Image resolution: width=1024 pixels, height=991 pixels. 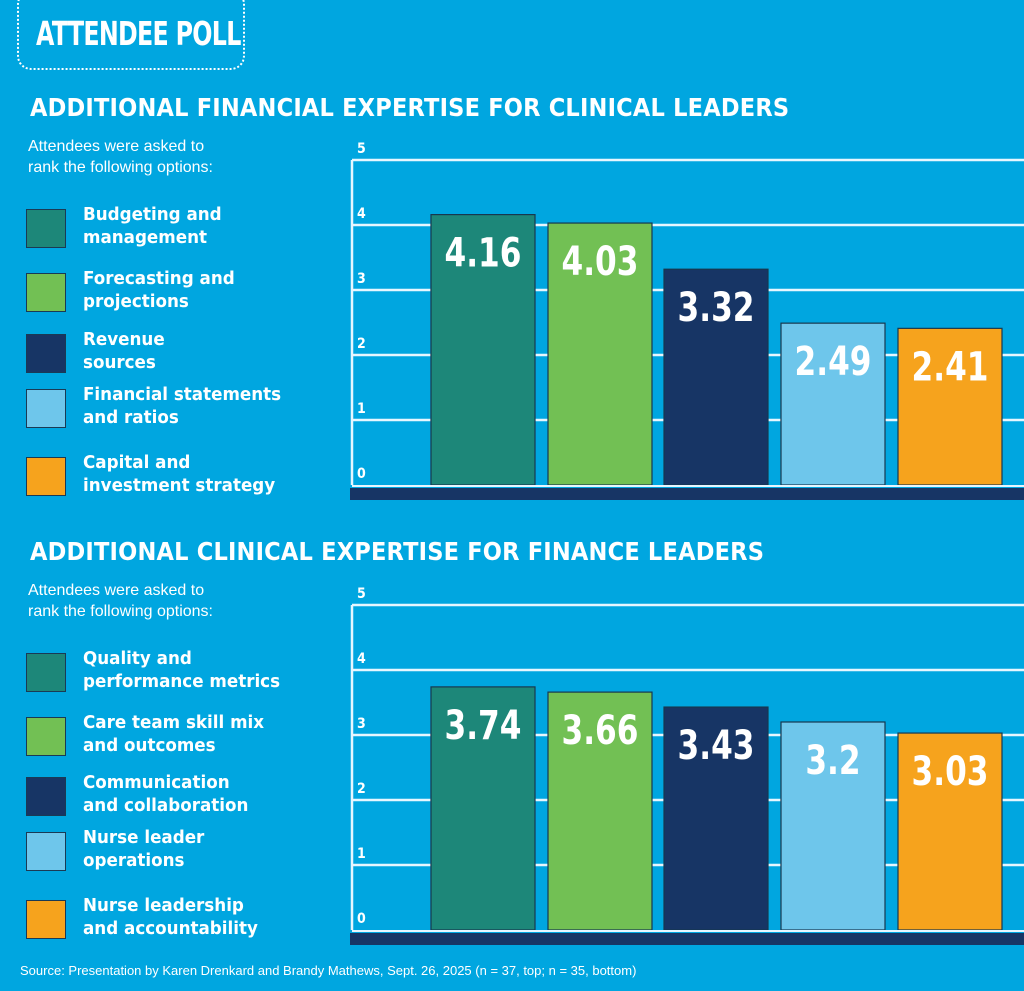 What do you see at coordinates (131, 417) in the screenshot?
I see `legend-label-line: and ratios` at bounding box center [131, 417].